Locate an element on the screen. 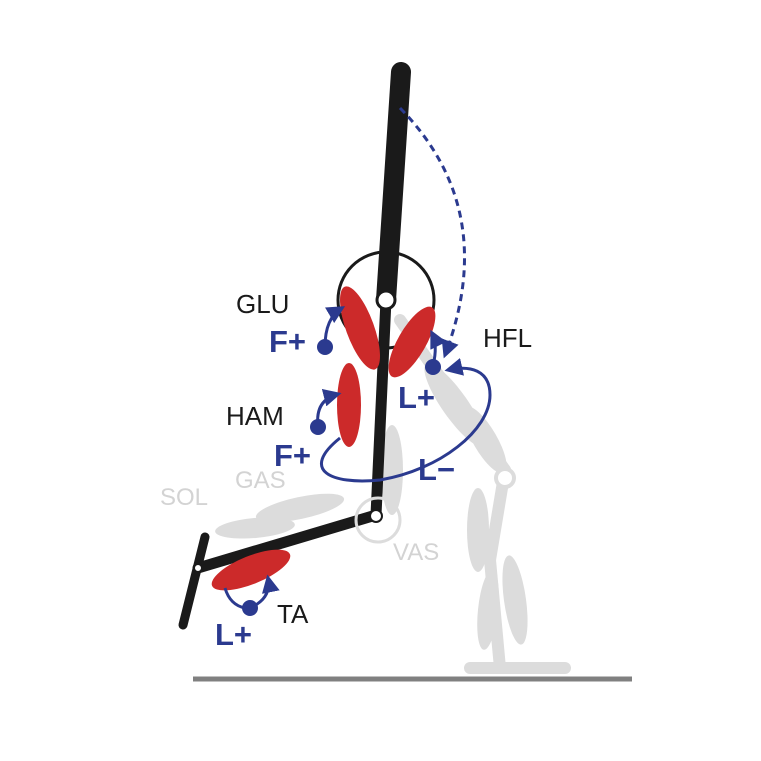 The width and height of the screenshot is (761, 761). gas-muscle is located at coordinates (300, 508).